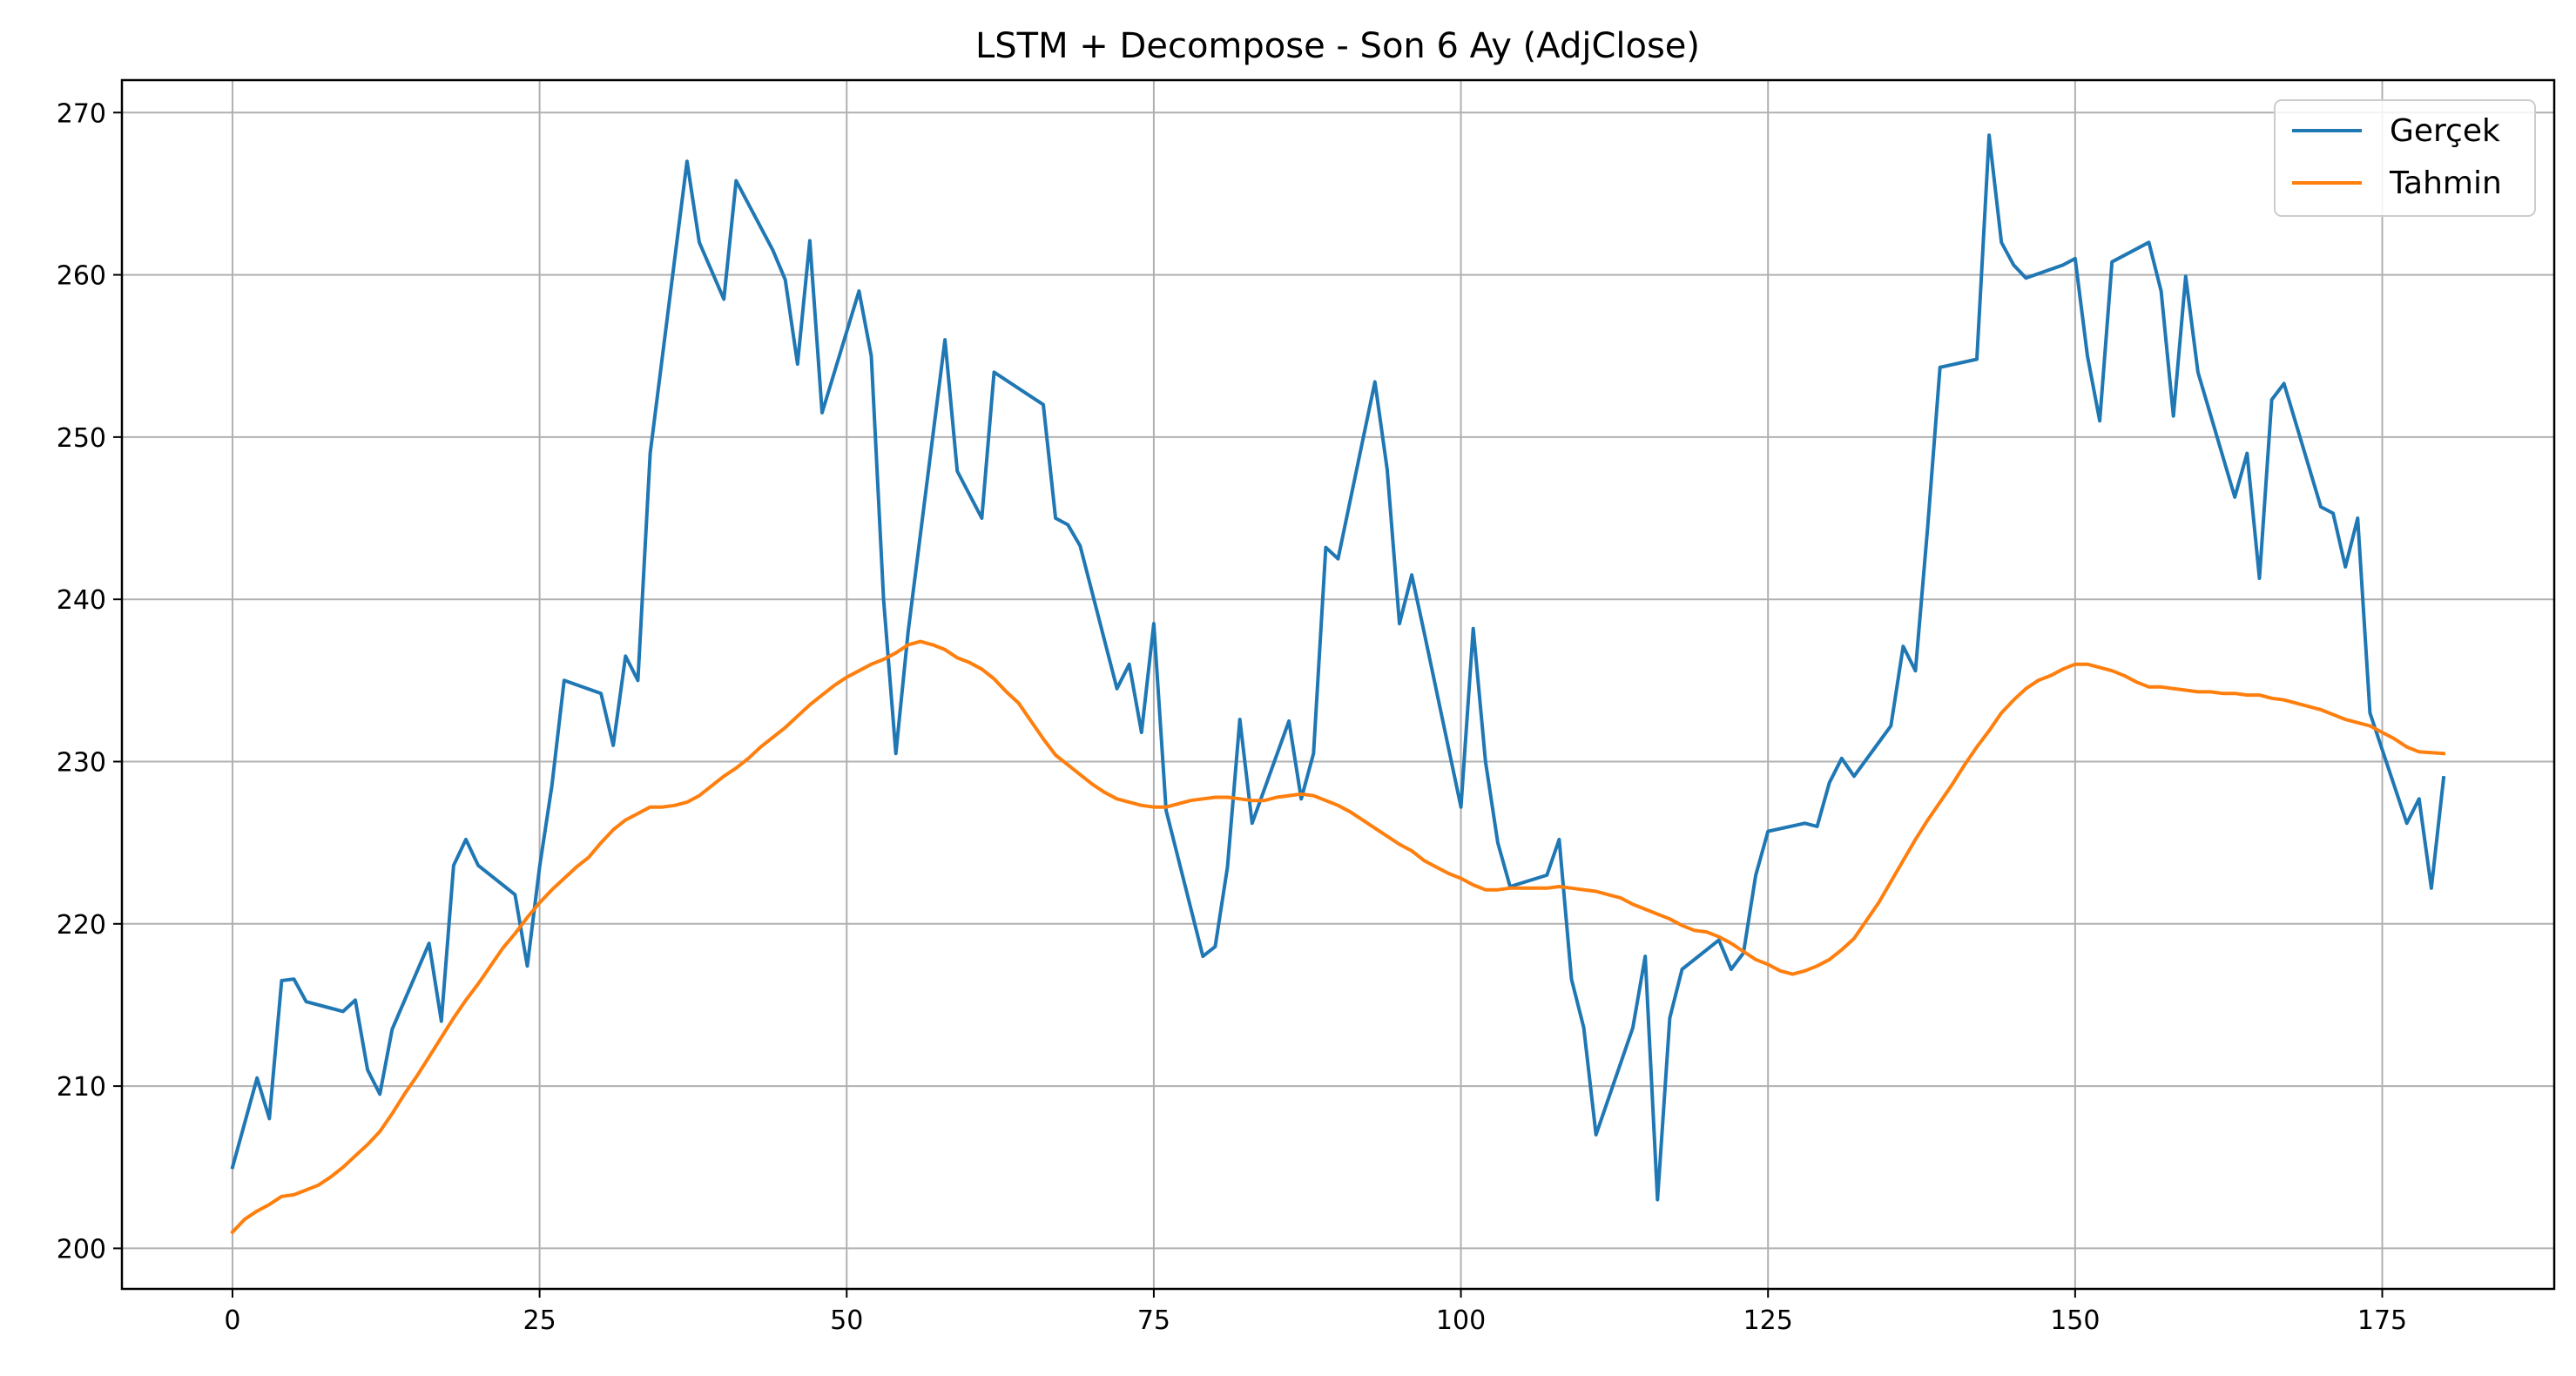  What do you see at coordinates (1768, 1320) in the screenshot?
I see `x-tick-label: 125` at bounding box center [1768, 1320].